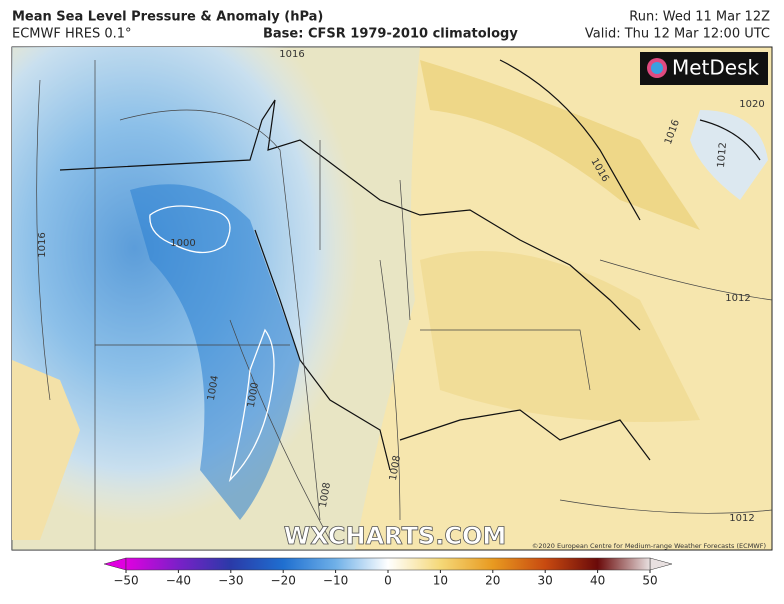  I want to click on colorbar-tick-label: 50, so click(649, 581).